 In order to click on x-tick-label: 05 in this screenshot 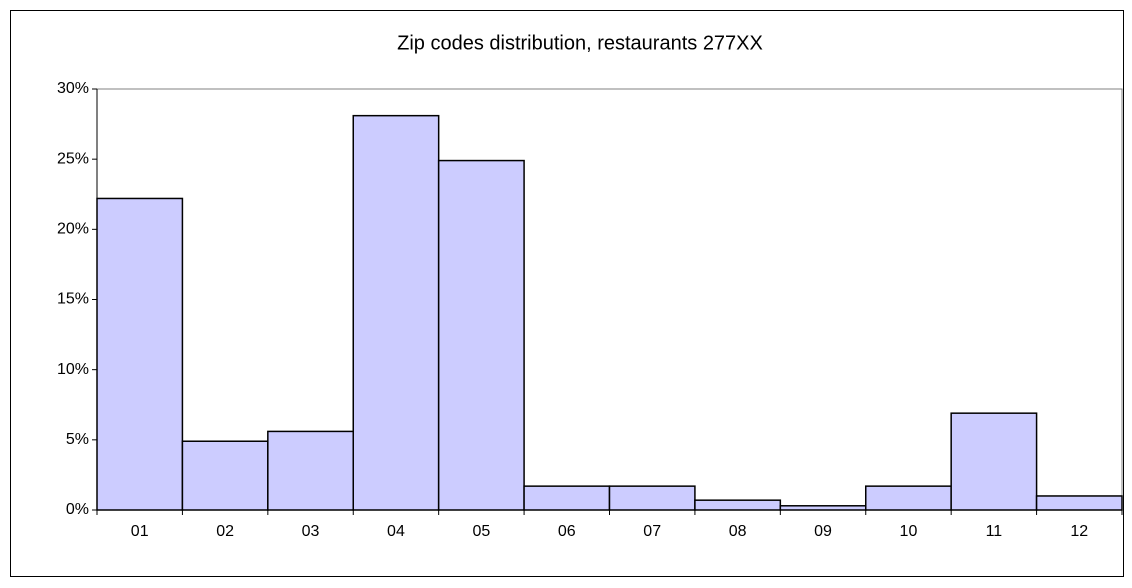, I will do `click(481, 531)`.